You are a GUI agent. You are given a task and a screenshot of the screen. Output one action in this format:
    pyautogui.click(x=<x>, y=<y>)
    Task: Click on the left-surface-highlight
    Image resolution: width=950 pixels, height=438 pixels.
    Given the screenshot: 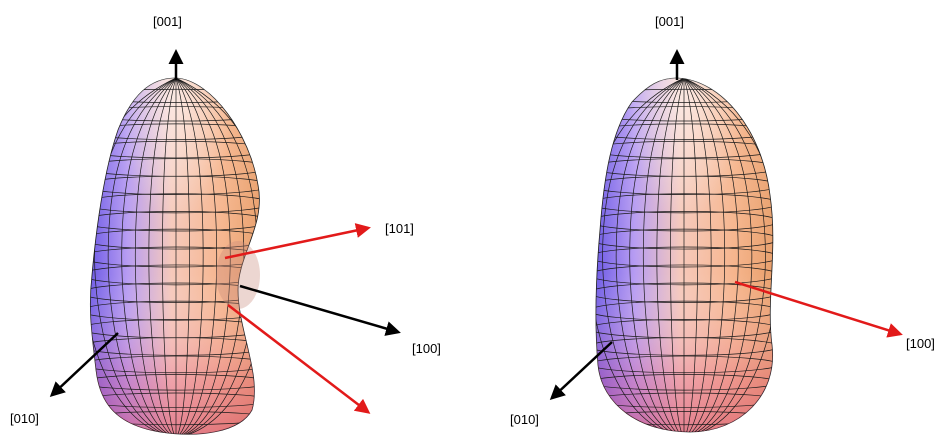 What is the action you would take?
    pyautogui.click(x=175, y=256)
    